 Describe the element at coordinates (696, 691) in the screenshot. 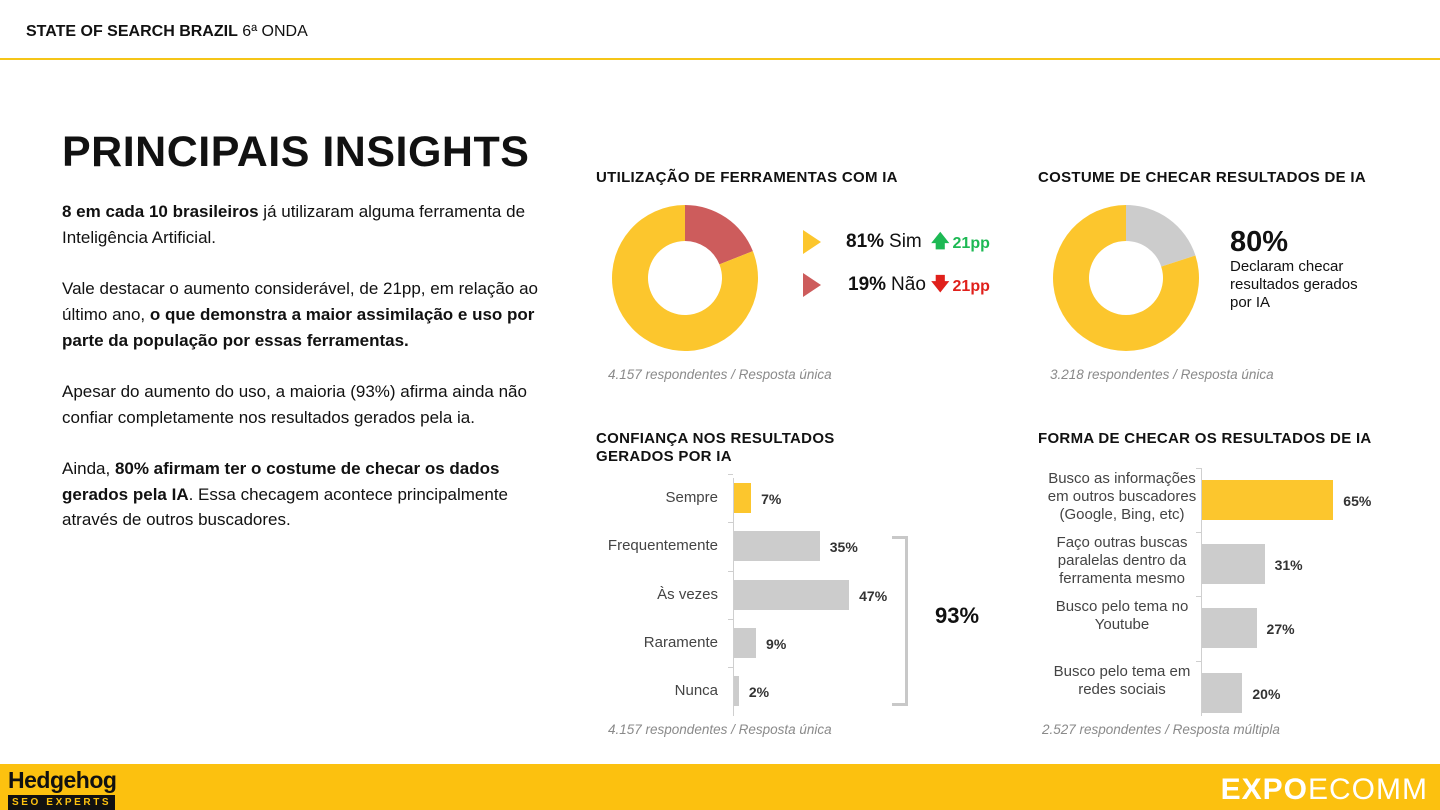

I see `trust-bar-label: Nunca` at that location.